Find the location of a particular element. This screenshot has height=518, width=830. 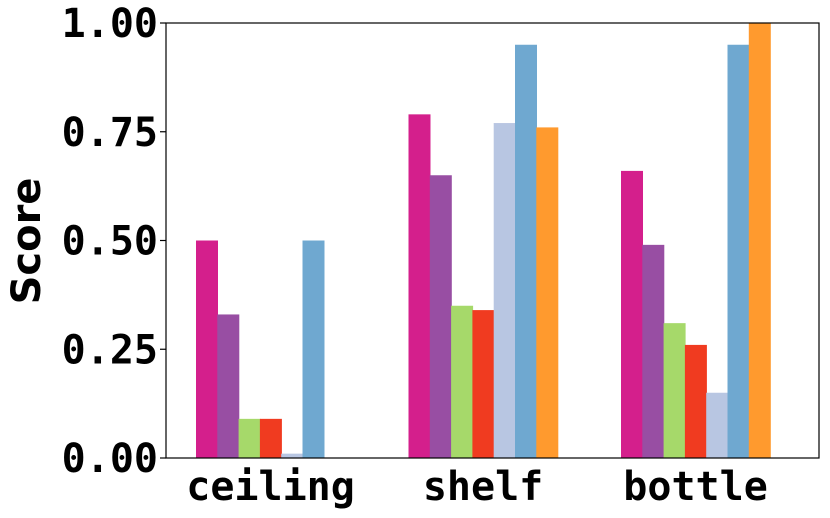

y-tick-label: 0.00 is located at coordinates (110, 459).